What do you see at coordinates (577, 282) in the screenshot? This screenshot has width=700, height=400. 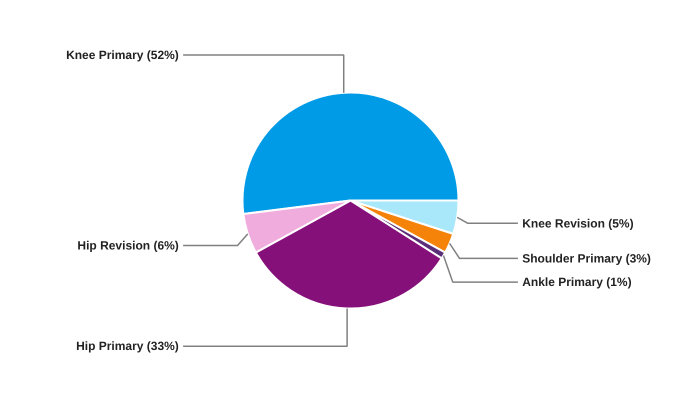 I see `slice-label: Ankle Primary (1%)` at bounding box center [577, 282].